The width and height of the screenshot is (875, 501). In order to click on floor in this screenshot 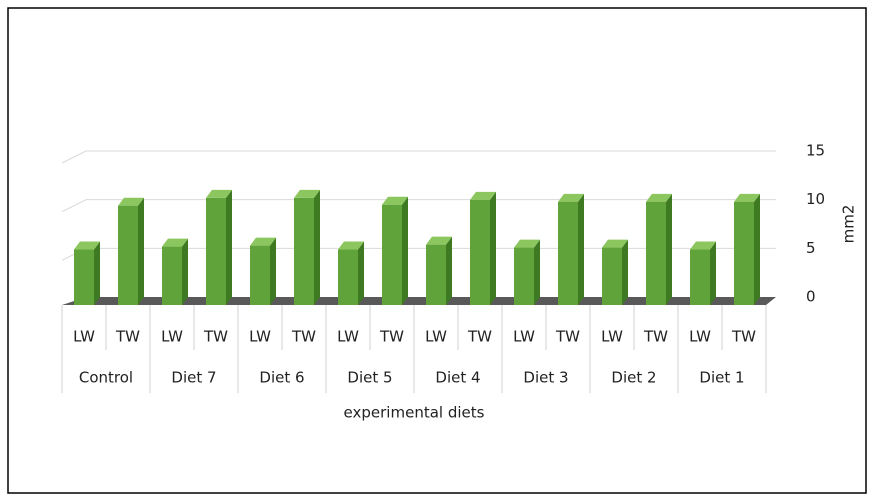, I will do `click(419, 301)`.